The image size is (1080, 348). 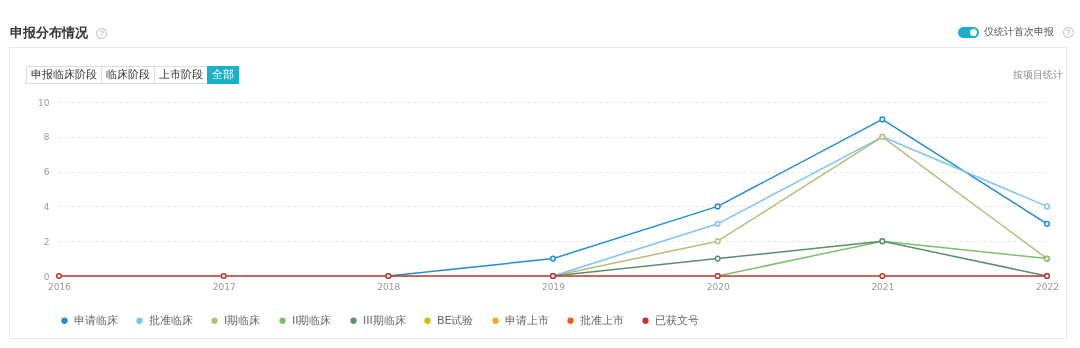 What do you see at coordinates (718, 286) in the screenshot?
I see `x-tick-label: 2020` at bounding box center [718, 286].